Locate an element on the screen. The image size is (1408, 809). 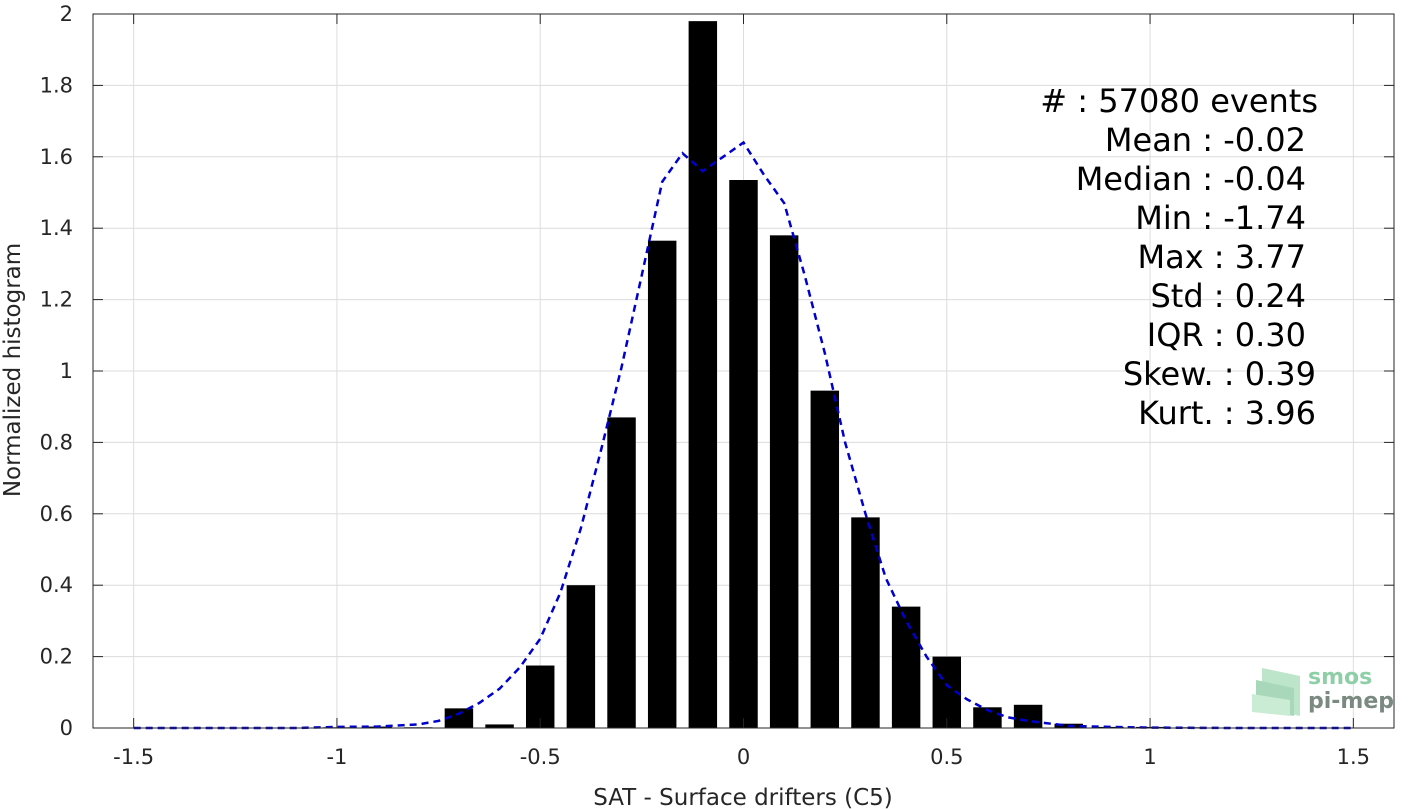
stat-line: # : 57080 events is located at coordinates (1179, 101).